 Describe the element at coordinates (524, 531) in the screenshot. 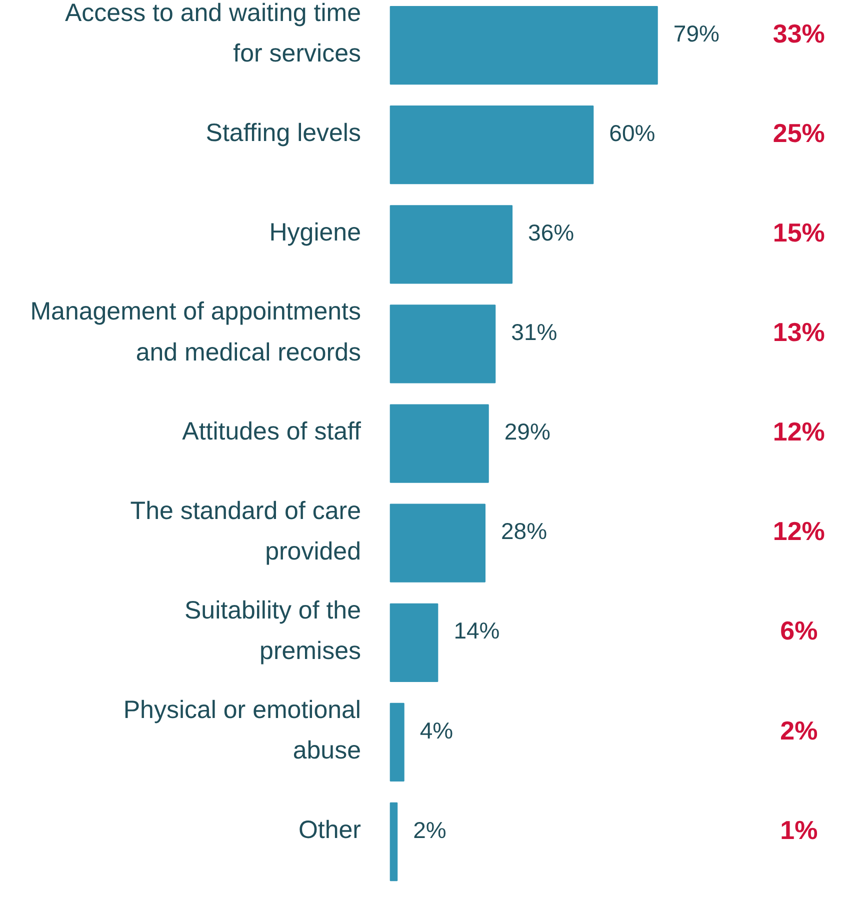

I see `data-label: 28%` at that location.